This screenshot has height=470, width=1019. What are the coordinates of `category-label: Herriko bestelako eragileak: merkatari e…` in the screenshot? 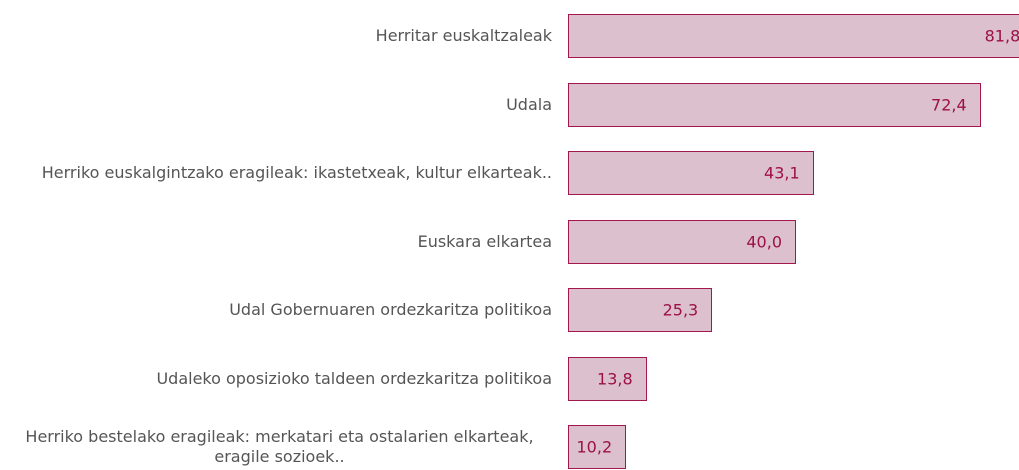 It's located at (279, 446).